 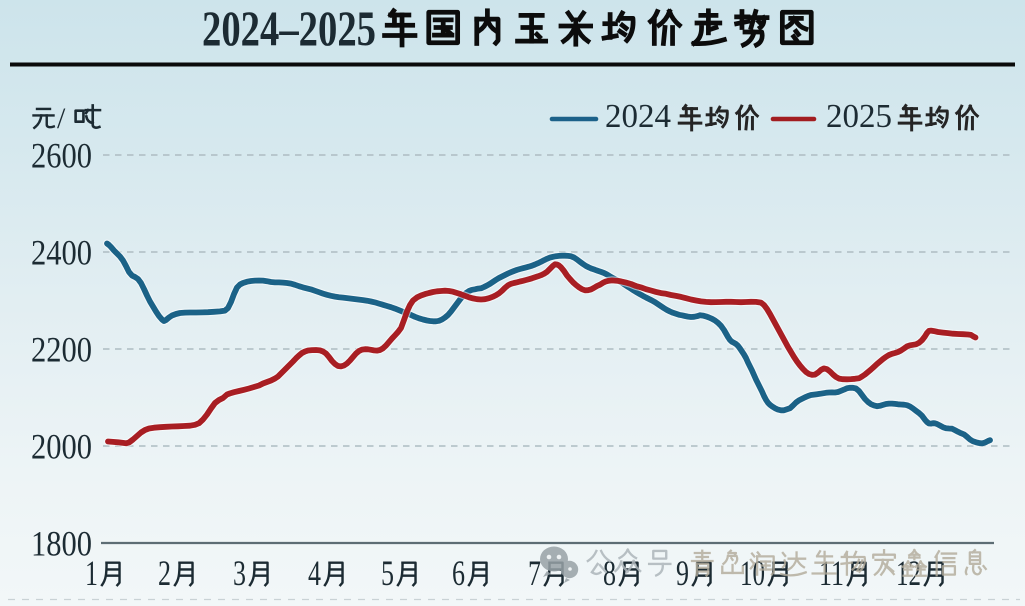 What do you see at coordinates (61, 350) in the screenshot?
I see `svg-text: 2200` at bounding box center [61, 350].